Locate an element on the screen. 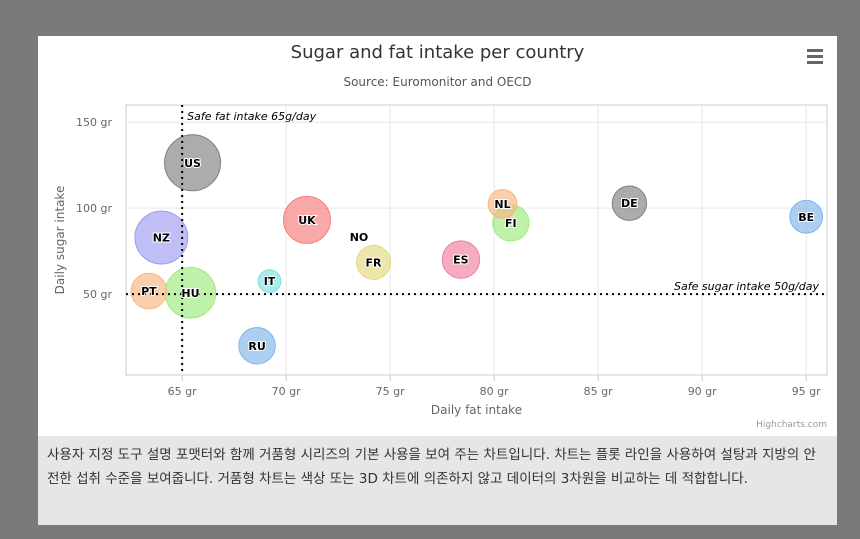  safe-fat-label: Safe fat intake 65g/day is located at coordinates (251, 116).